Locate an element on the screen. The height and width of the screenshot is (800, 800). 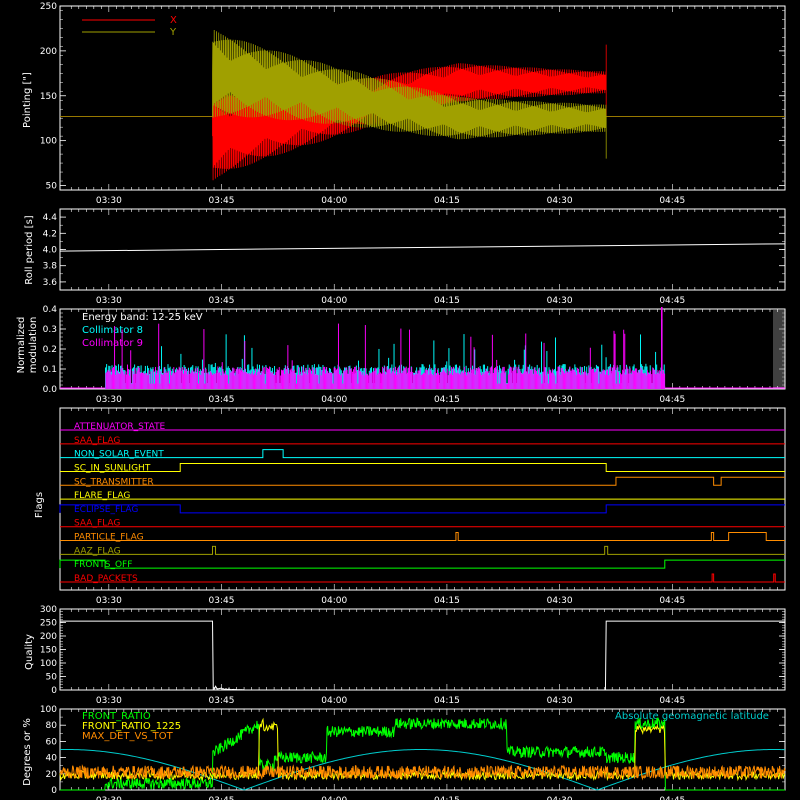
flags-xtick-label: 03:45 is located at coordinates (222, 601).